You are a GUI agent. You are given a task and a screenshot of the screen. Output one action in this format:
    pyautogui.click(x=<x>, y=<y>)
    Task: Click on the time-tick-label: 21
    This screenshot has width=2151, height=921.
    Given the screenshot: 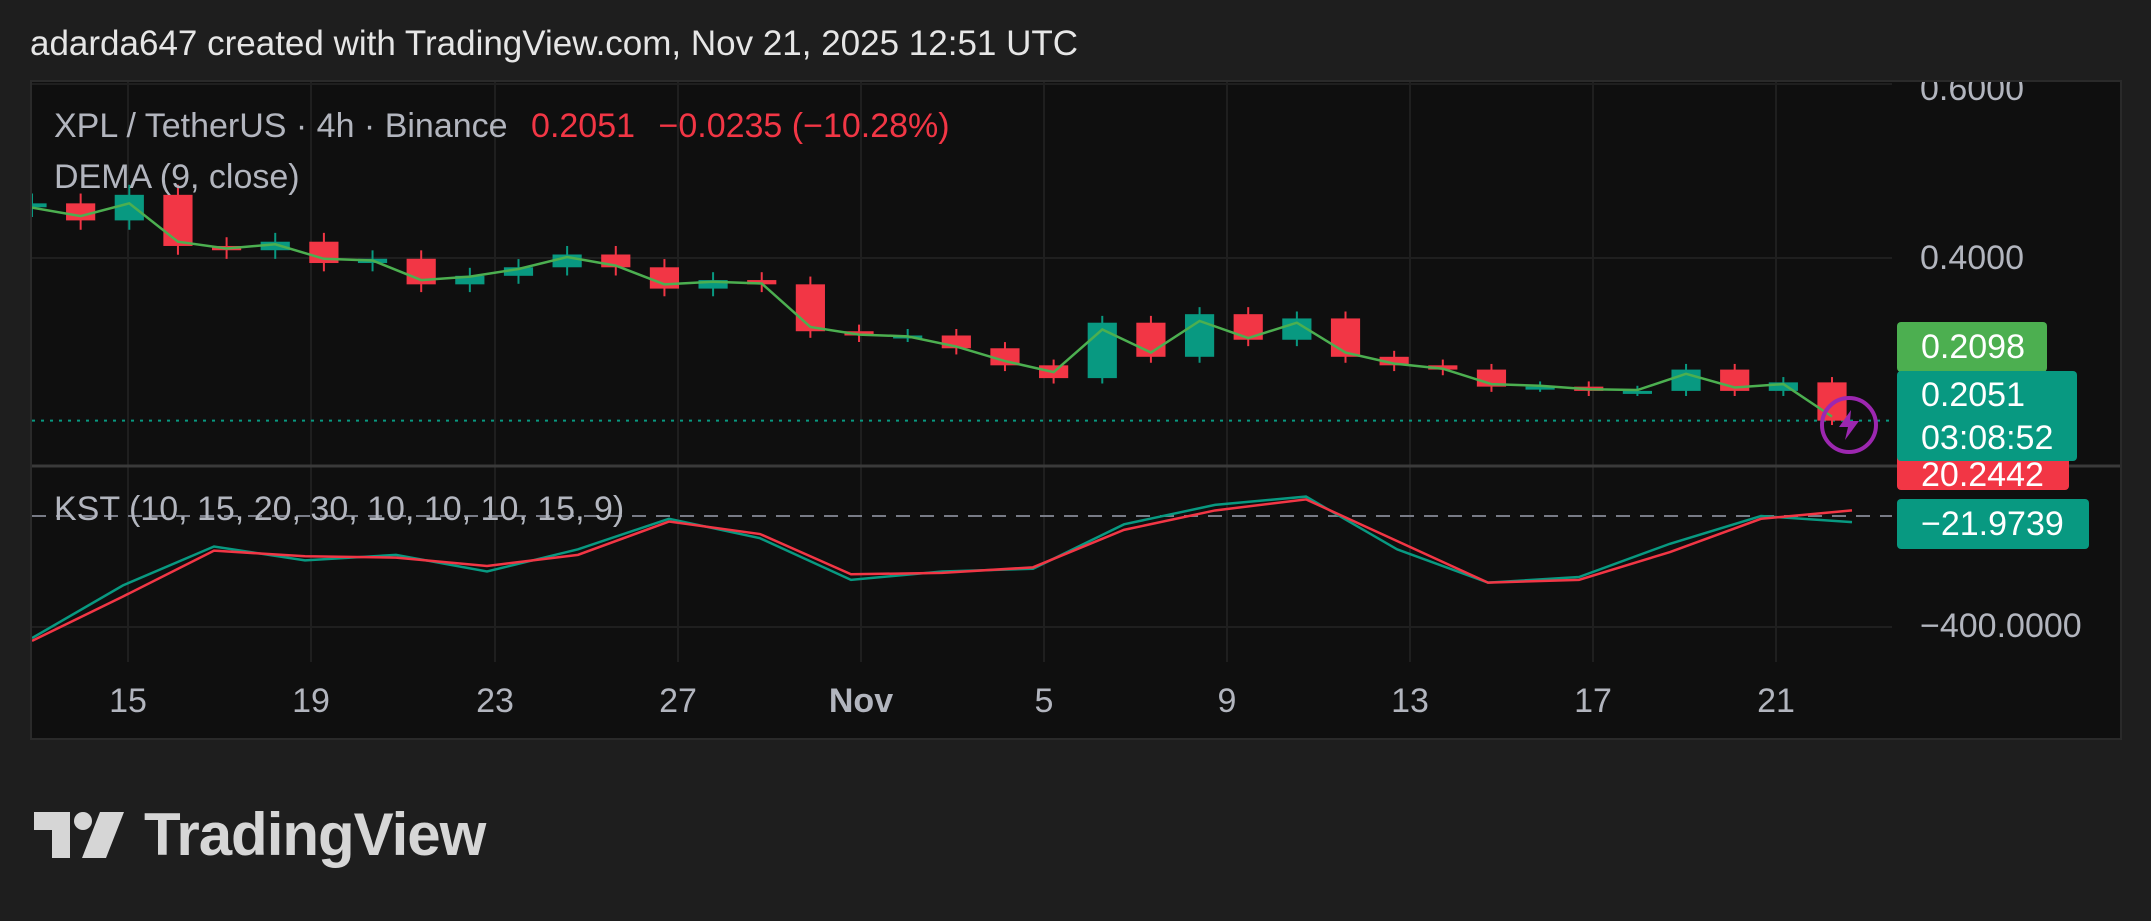 What is the action you would take?
    pyautogui.click(x=1776, y=701)
    